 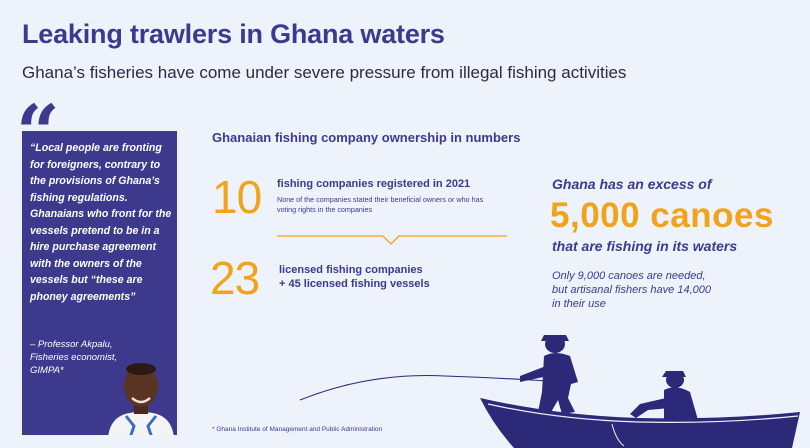 What do you see at coordinates (47, 370) in the screenshot?
I see `author-org: GIMPA*` at bounding box center [47, 370].